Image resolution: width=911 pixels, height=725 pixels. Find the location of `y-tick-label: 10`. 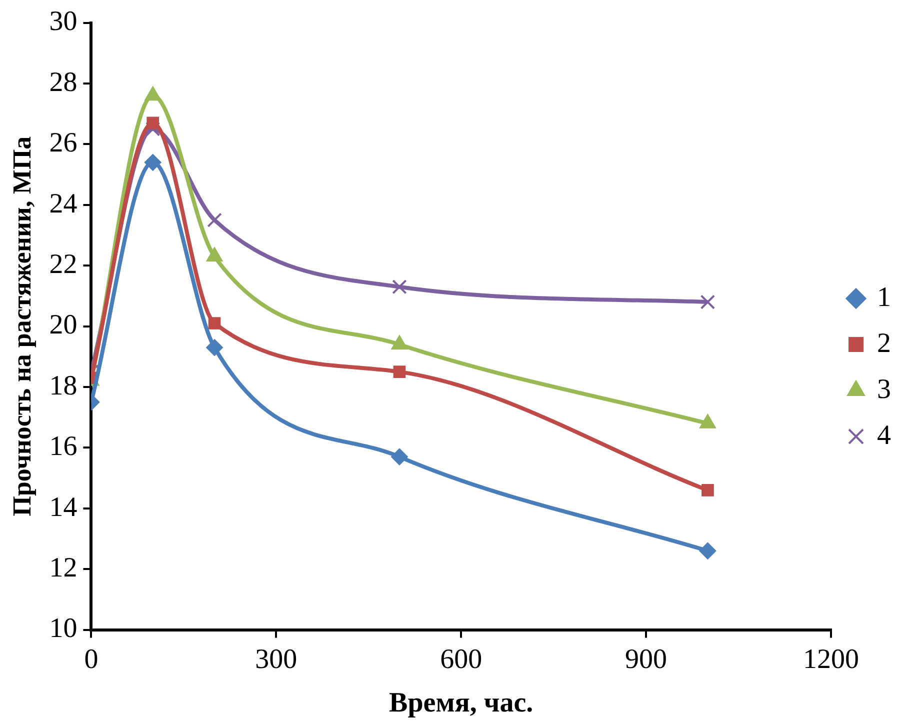

y-tick-label: 10 is located at coordinates (63, 628).